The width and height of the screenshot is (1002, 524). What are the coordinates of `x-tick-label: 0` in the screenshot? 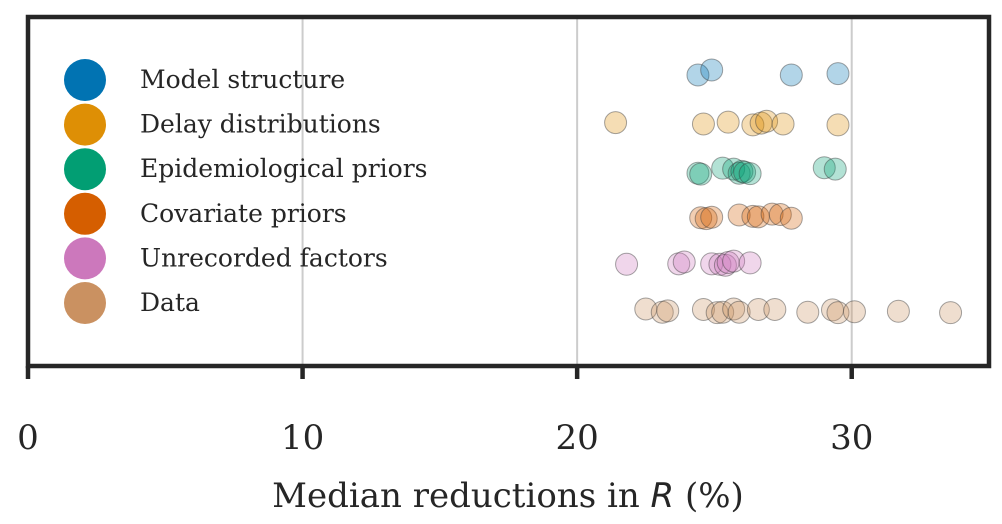 It's located at (28, 438).